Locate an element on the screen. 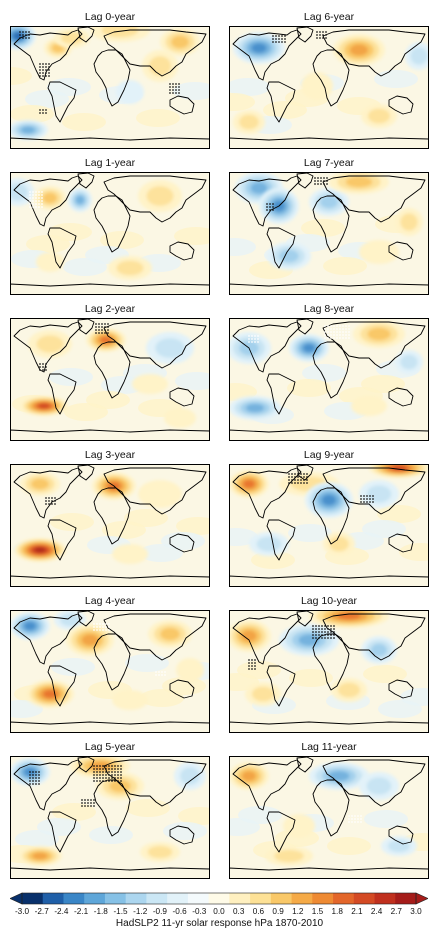 The width and height of the screenshot is (439, 937). colorbar-tick-label: 0.9 is located at coordinates (278, 911).